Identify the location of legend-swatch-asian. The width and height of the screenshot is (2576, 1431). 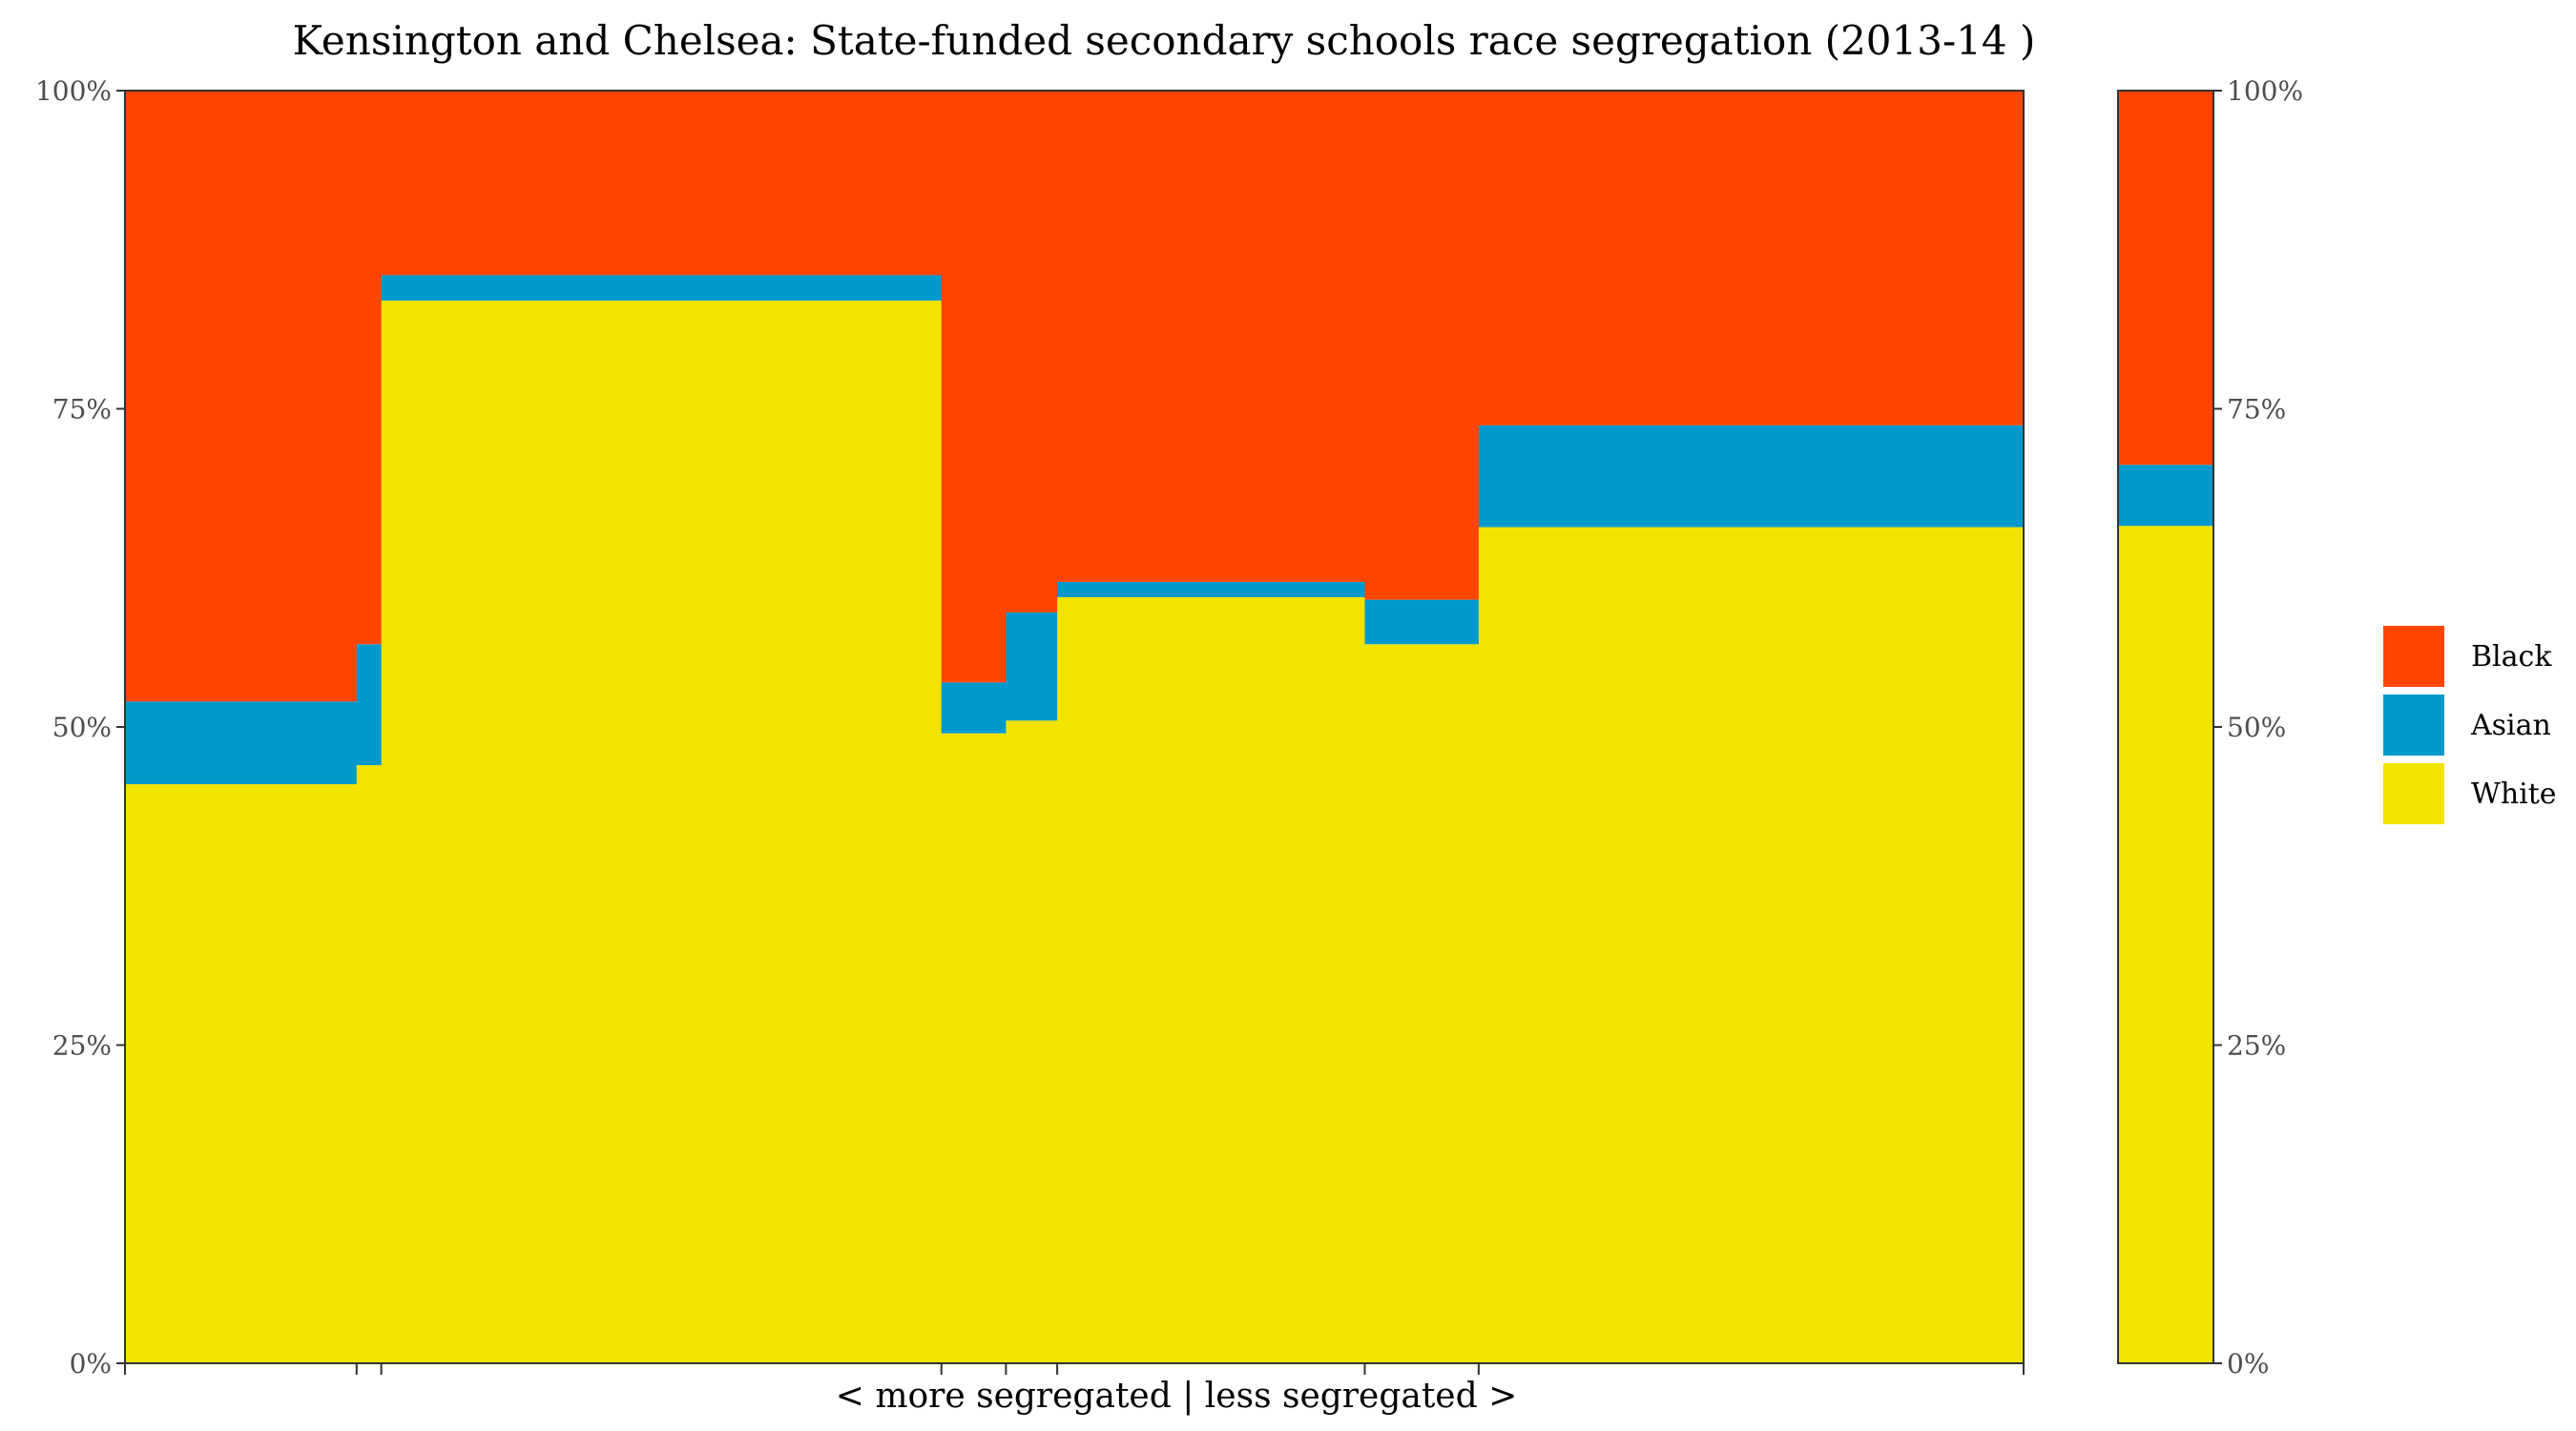
(2413, 725).